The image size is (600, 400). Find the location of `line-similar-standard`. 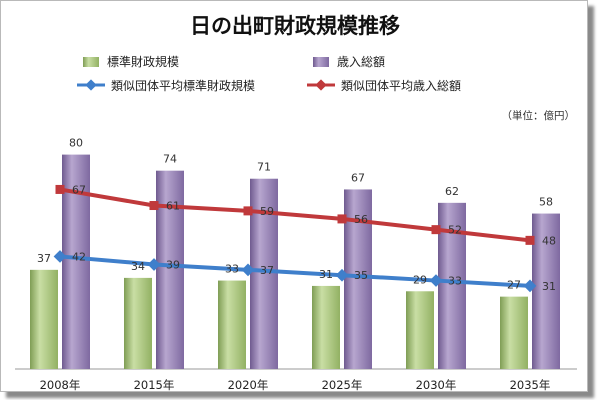

line-similar-standard is located at coordinates (295, 271).